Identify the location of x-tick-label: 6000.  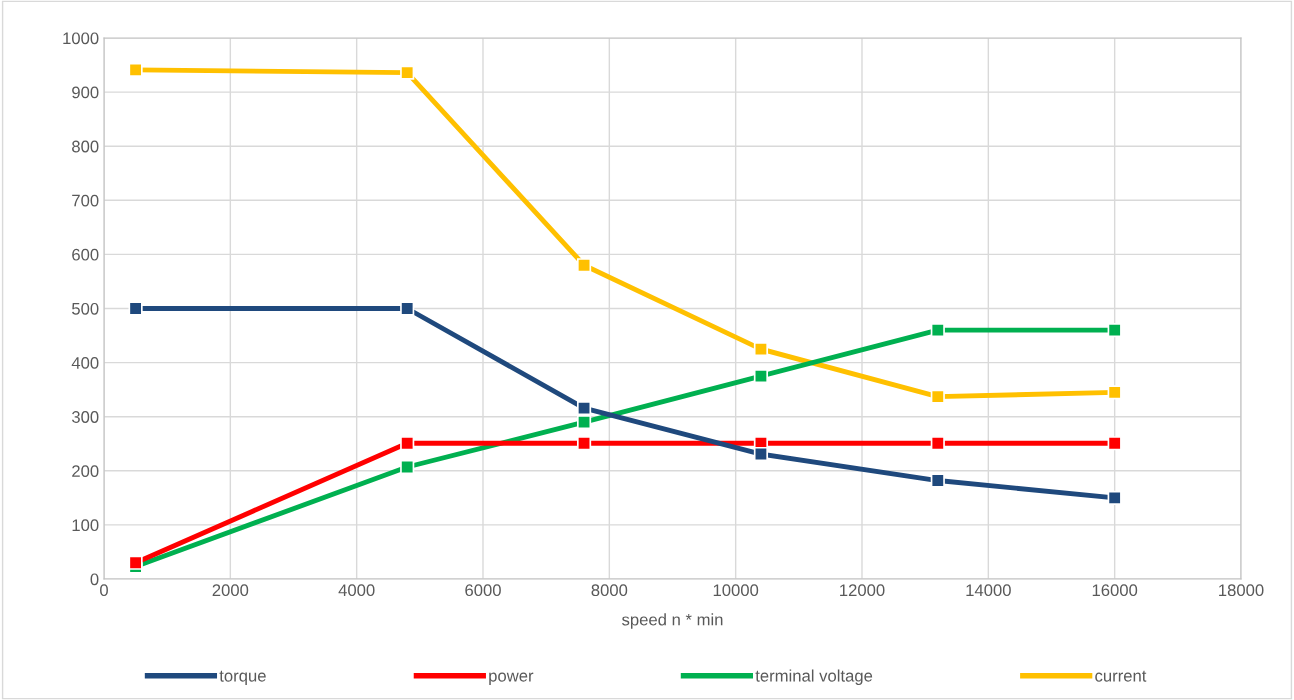
(483, 590).